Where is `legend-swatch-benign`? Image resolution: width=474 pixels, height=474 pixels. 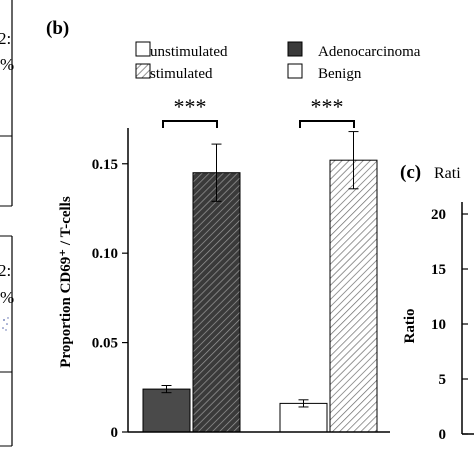 legend-swatch-benign is located at coordinates (295, 71).